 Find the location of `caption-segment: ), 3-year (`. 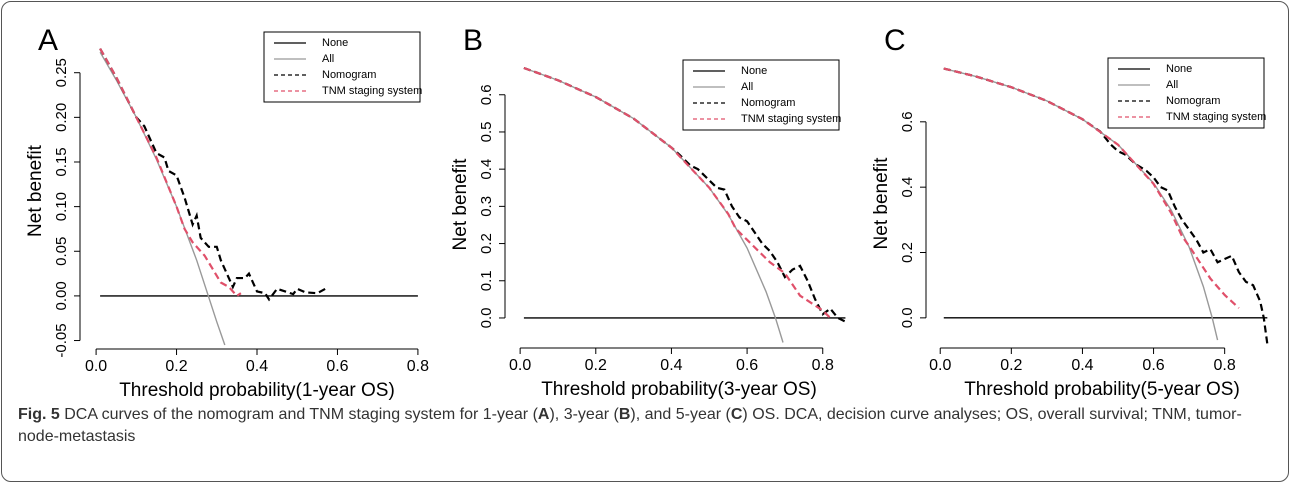

caption-segment: ), 3-year ( is located at coordinates (584, 414).